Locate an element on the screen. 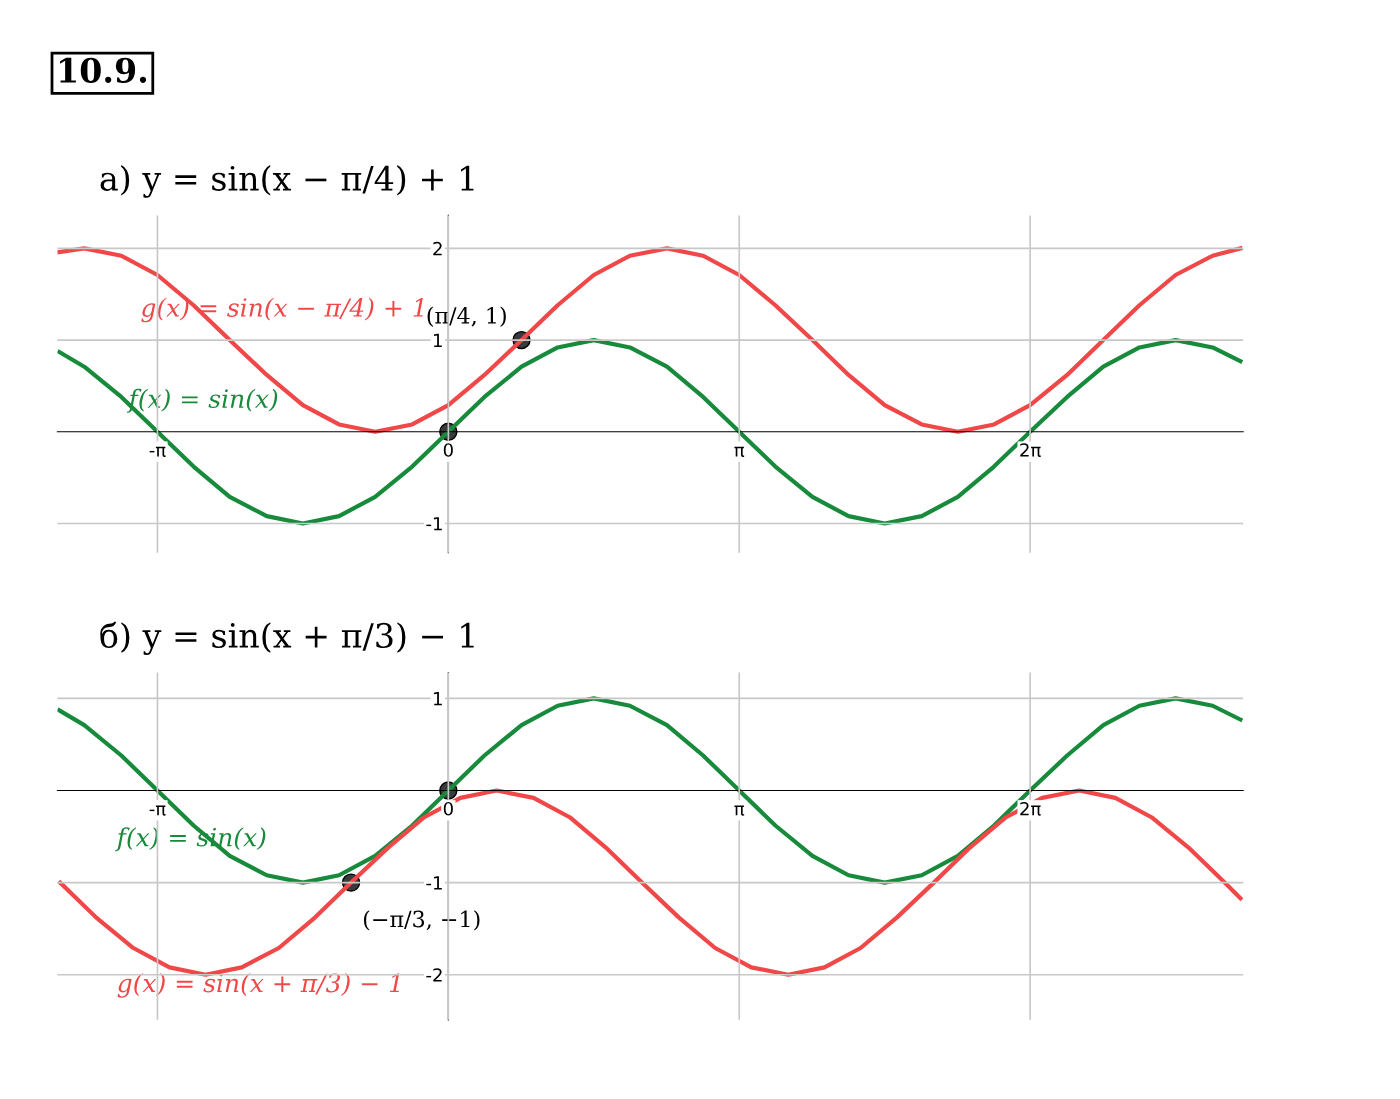 Image resolution: width=1400 pixels, height=1099 pixels. chart-title: б) y = sin(x + π/3) − 1 is located at coordinates (287, 638).